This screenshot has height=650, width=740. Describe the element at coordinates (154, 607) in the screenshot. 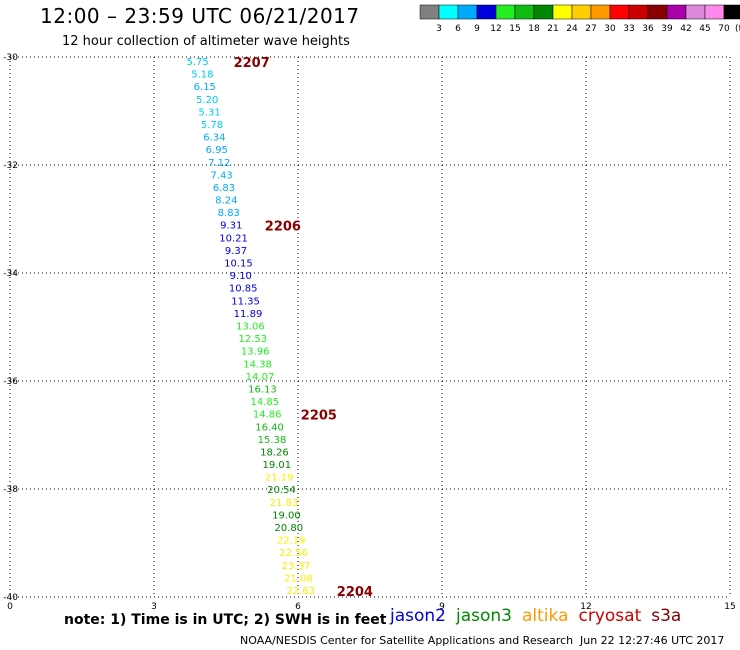

I see `x-tick-label: 3` at that location.